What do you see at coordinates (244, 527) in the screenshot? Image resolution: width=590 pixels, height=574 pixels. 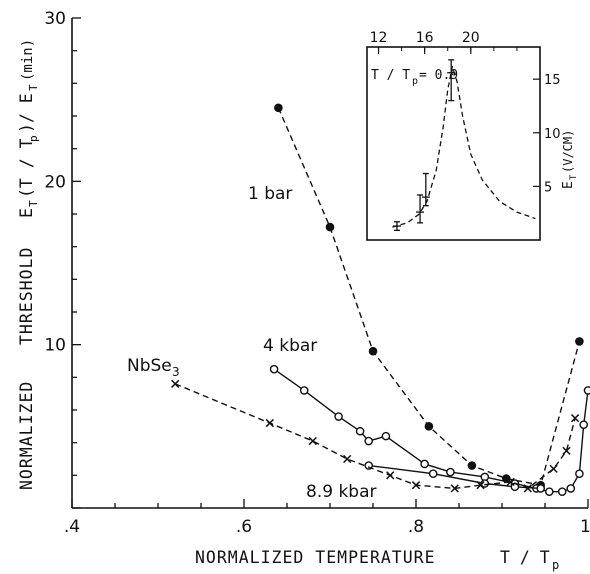 I see `x-tick-label: .6` at bounding box center [244, 527].